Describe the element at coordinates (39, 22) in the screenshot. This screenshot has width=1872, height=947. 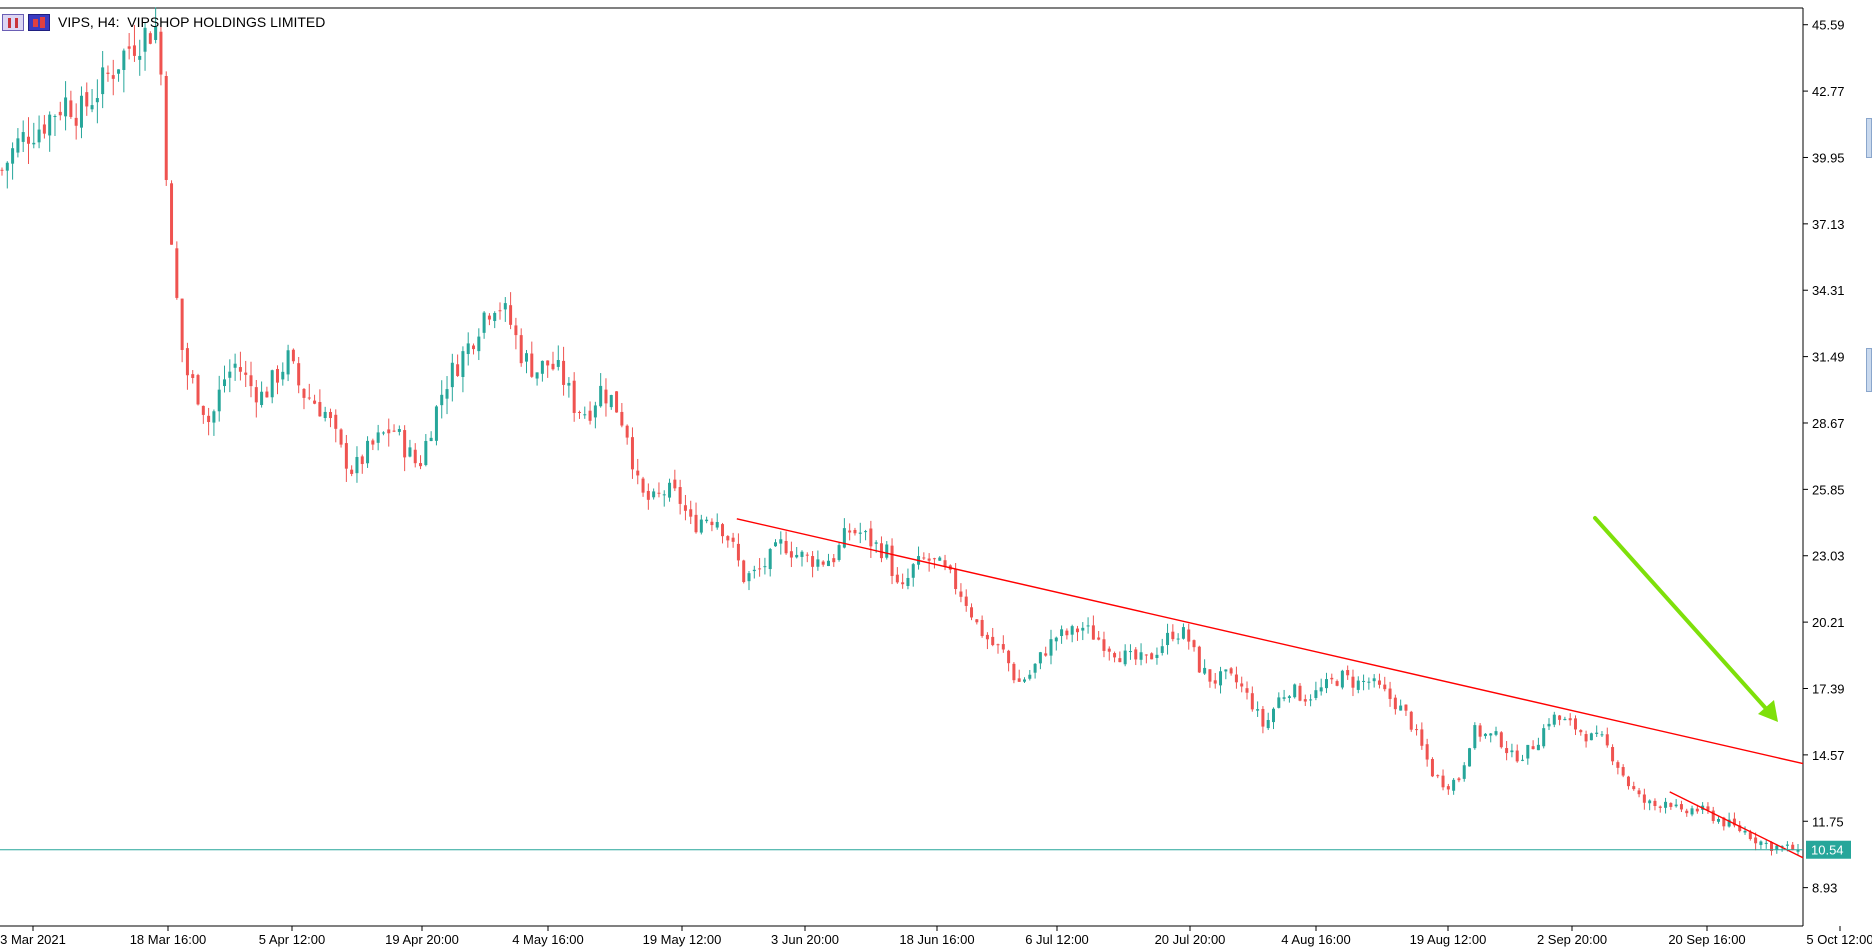
I see `indicators-icon` at that location.